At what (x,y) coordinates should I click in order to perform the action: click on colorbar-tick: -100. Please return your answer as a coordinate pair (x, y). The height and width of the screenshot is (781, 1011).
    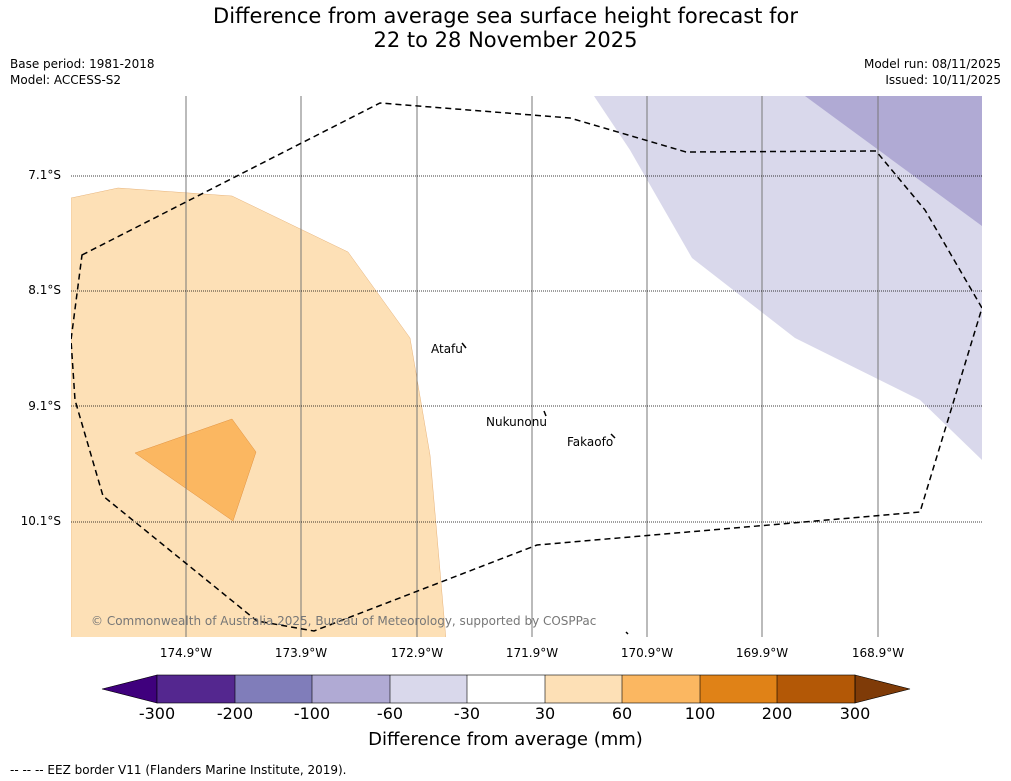
    Looking at the image, I should click on (312, 713).